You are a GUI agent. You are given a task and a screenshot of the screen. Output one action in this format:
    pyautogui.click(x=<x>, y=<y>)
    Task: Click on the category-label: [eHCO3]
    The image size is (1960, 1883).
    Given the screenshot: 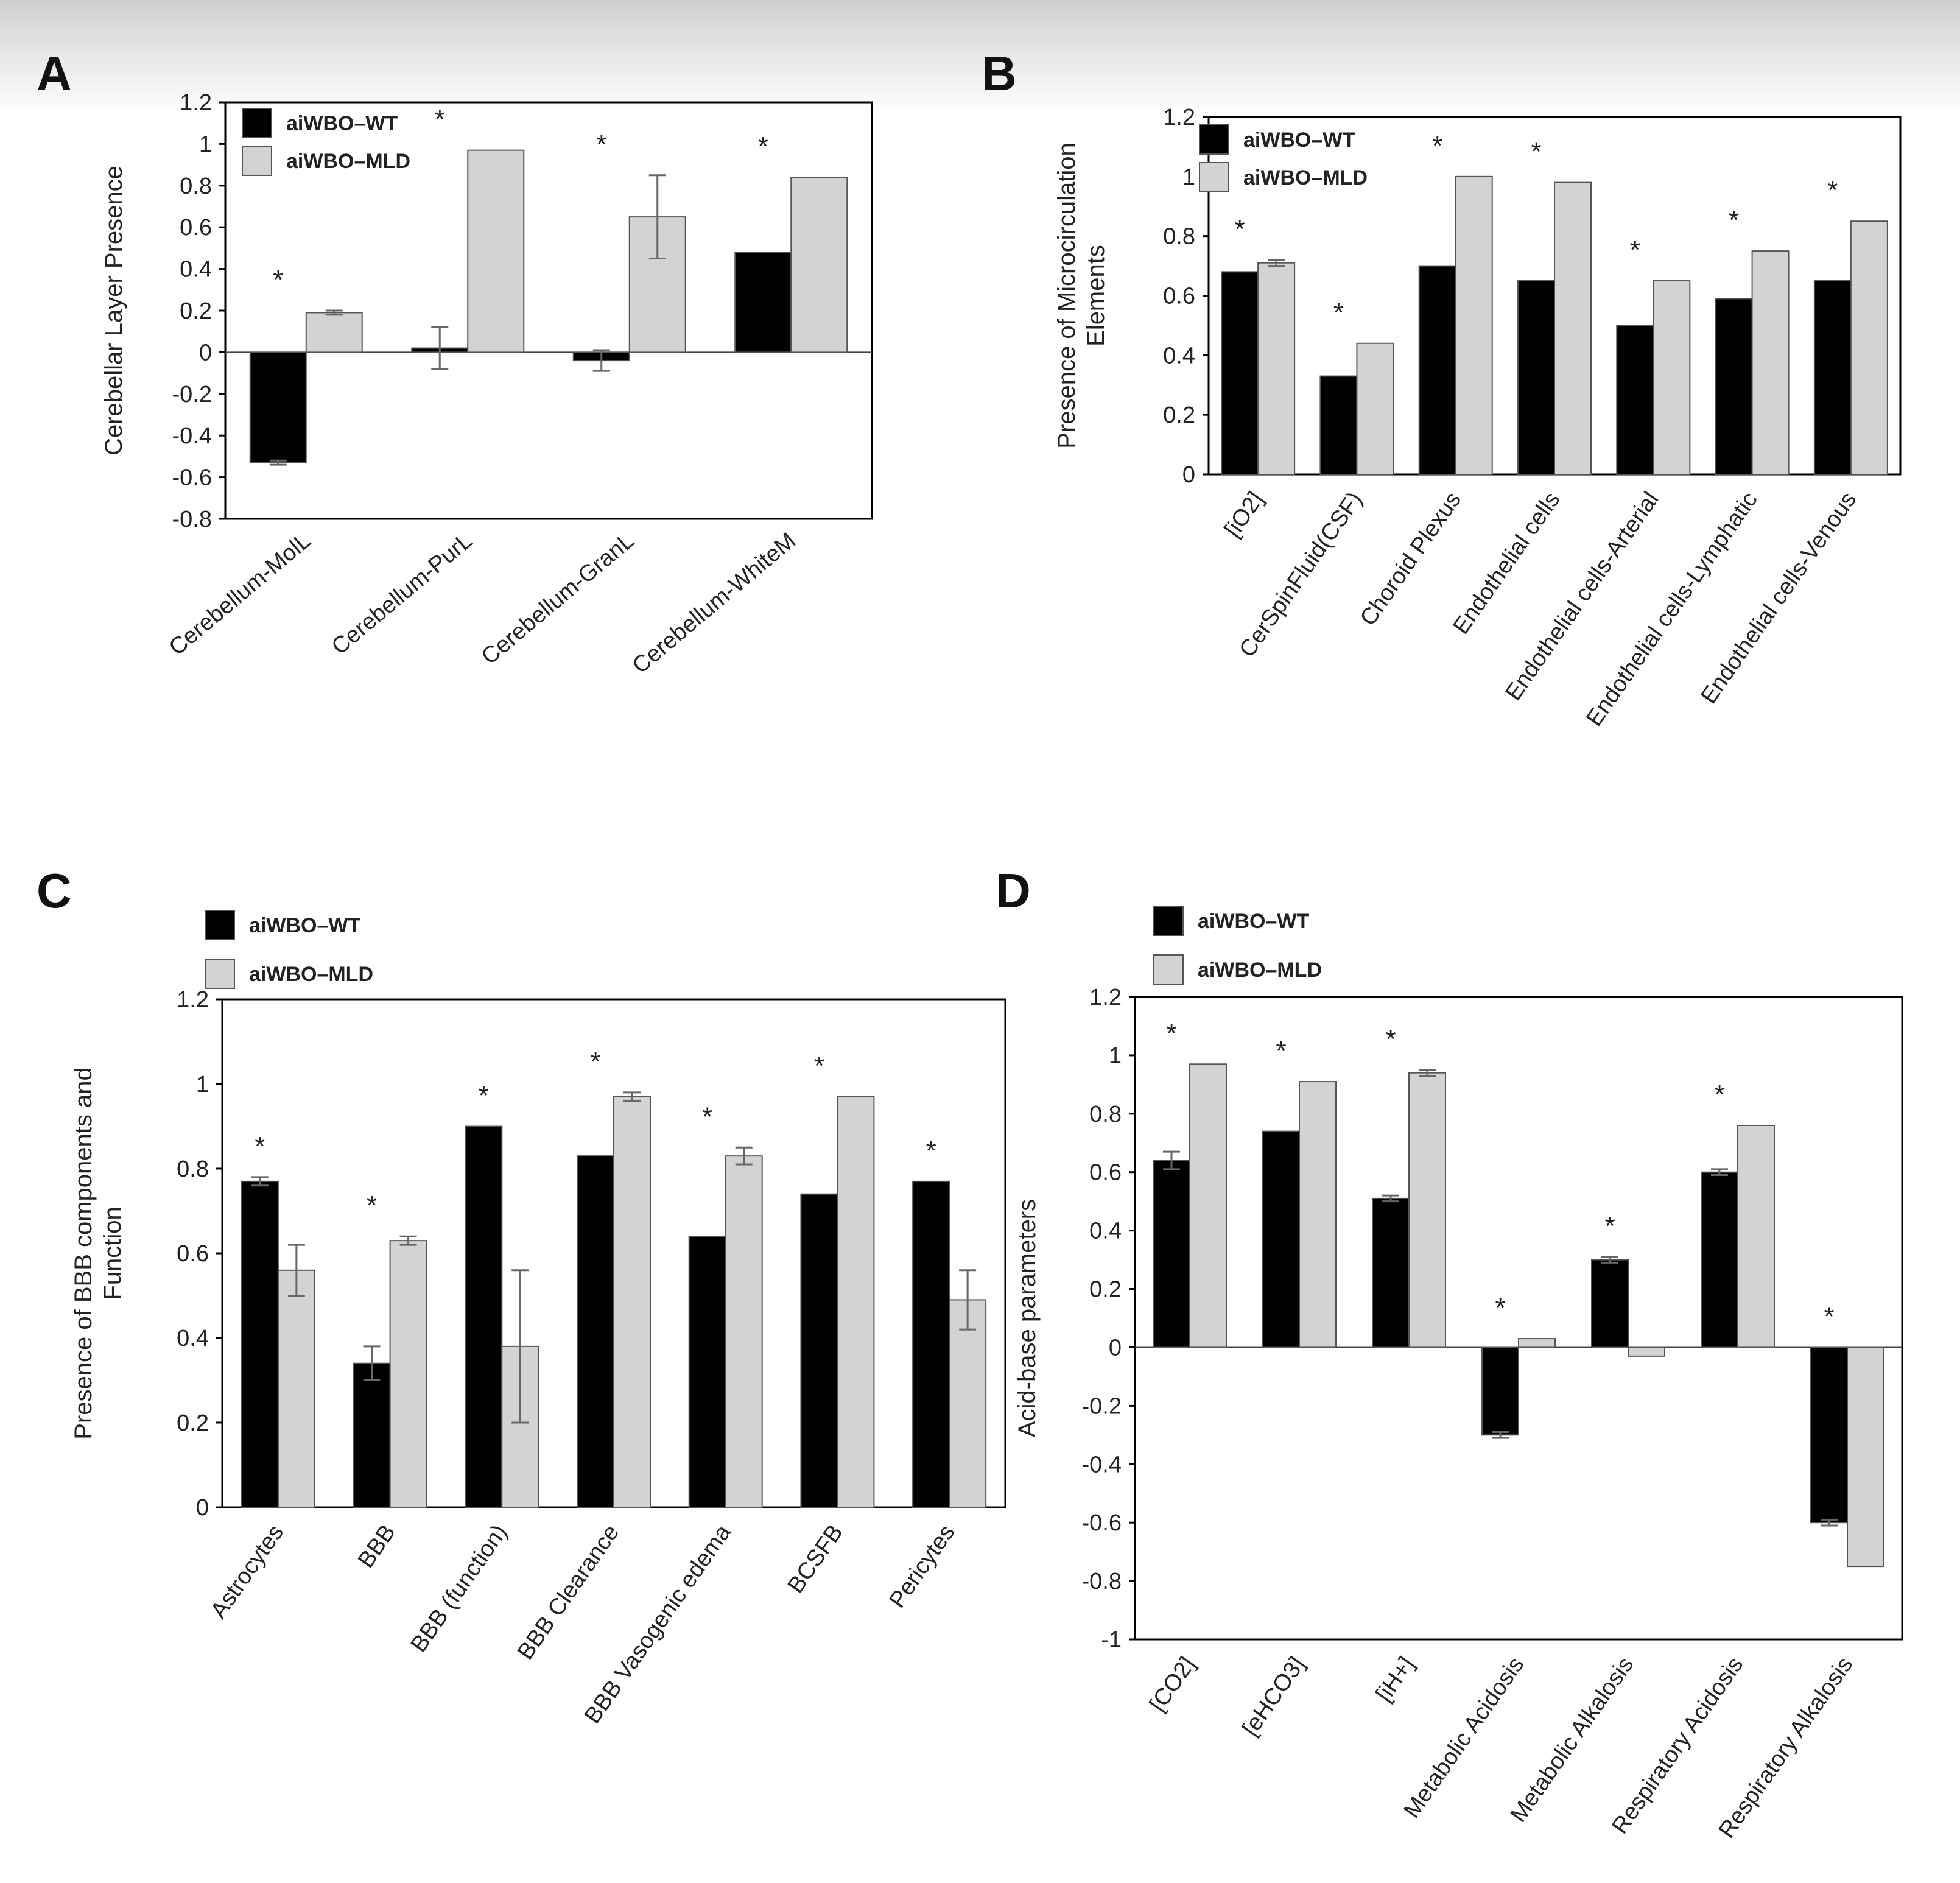 What is the action you would take?
    pyautogui.click(x=1273, y=1696)
    